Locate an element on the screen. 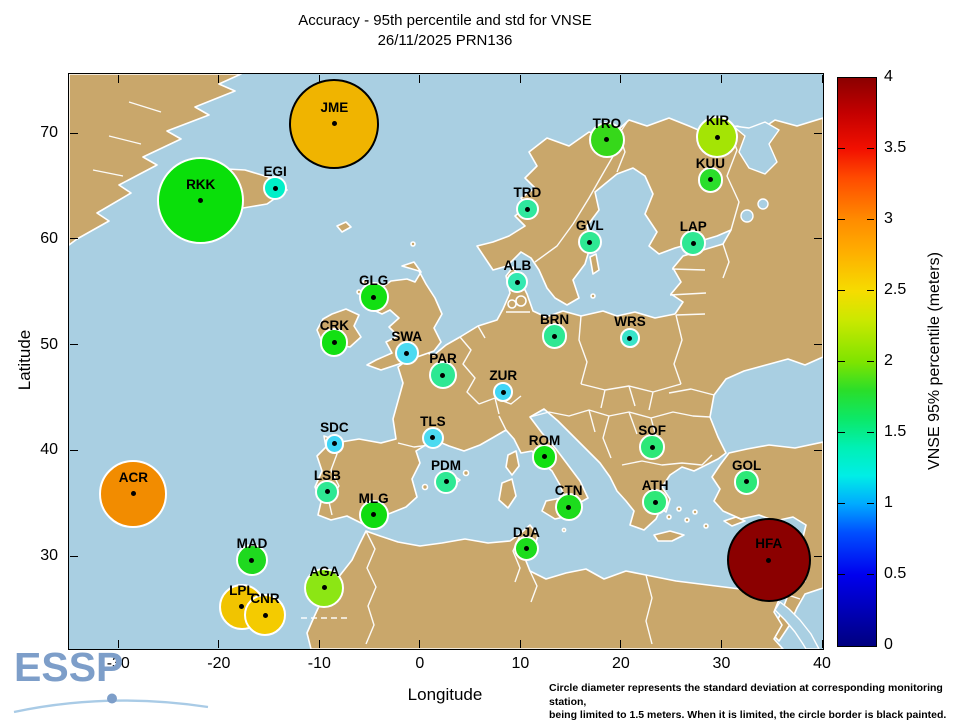  x-tick-label: -10 is located at coordinates (319, 663).